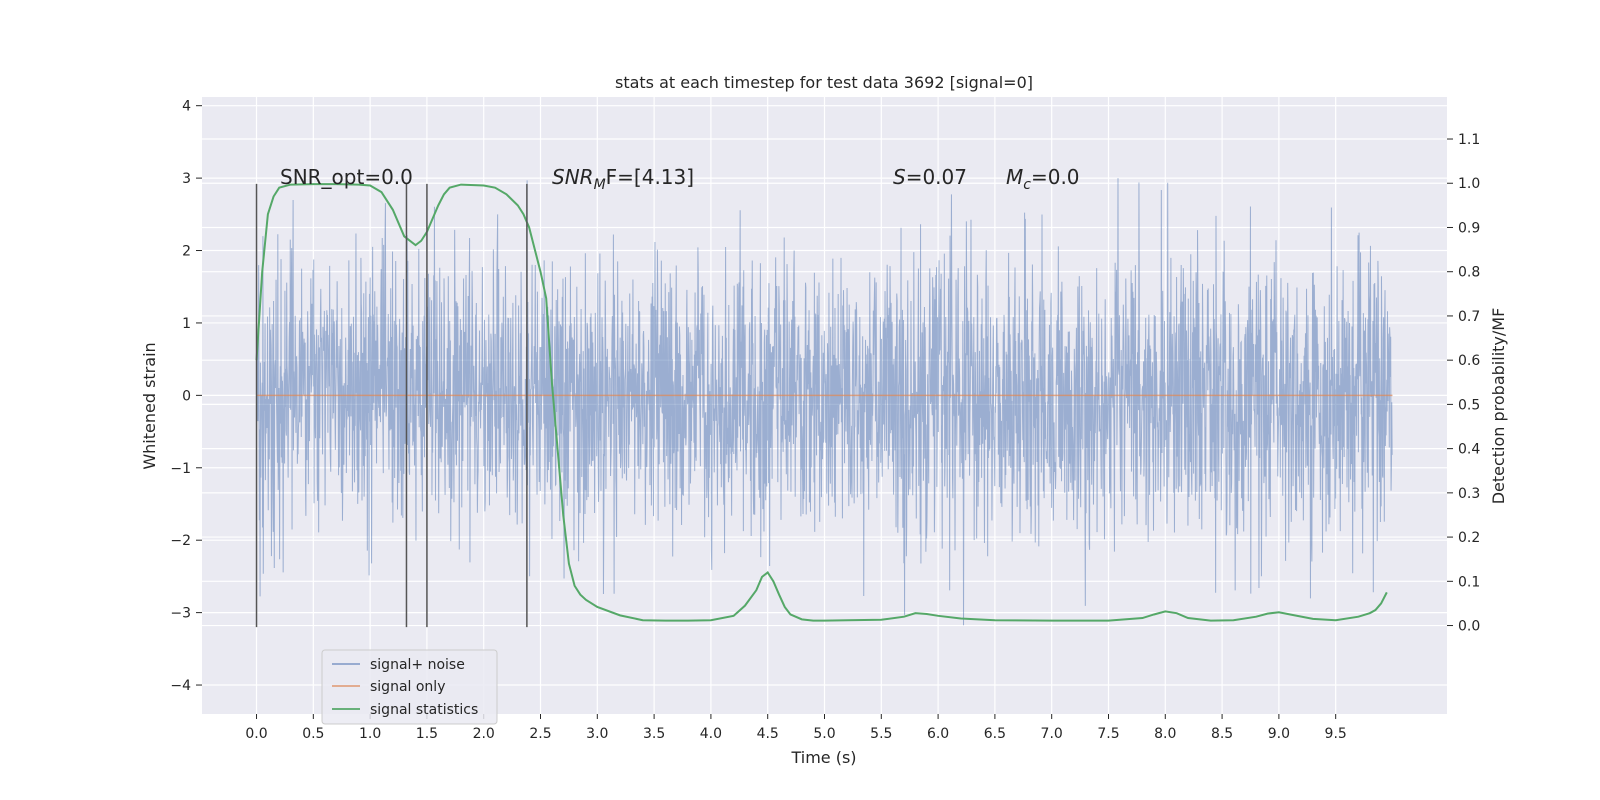 The height and width of the screenshot is (800, 1600). I want to click on x-tick-label-8: 4.0, so click(711, 734).